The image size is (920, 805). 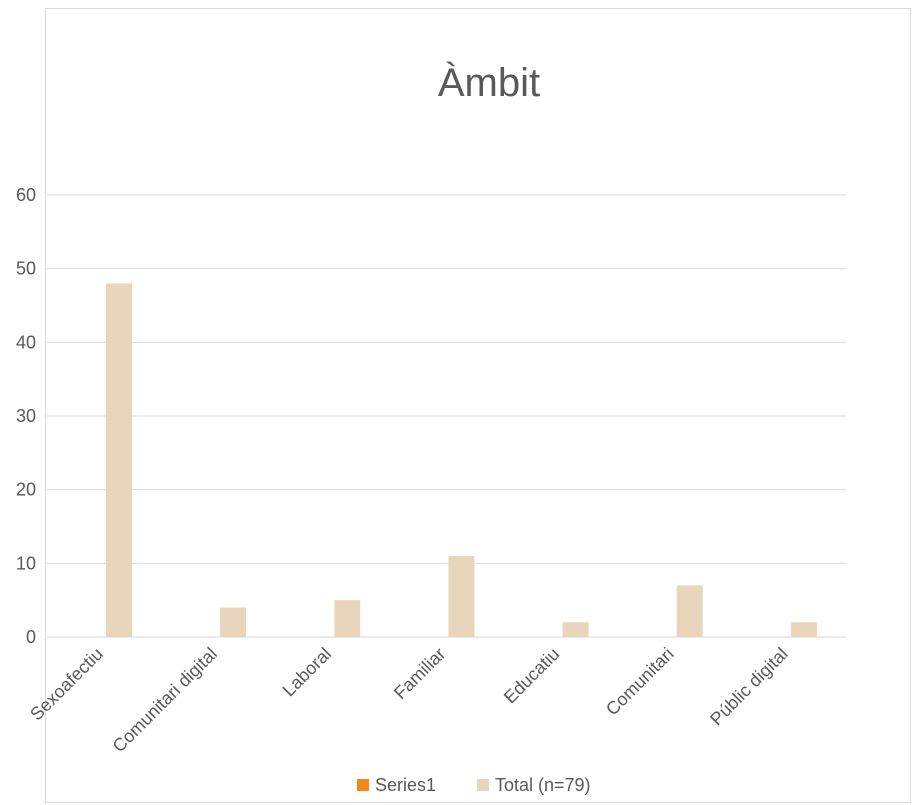 What do you see at coordinates (405, 785) in the screenshot?
I see `legend-label-0: Series1` at bounding box center [405, 785].